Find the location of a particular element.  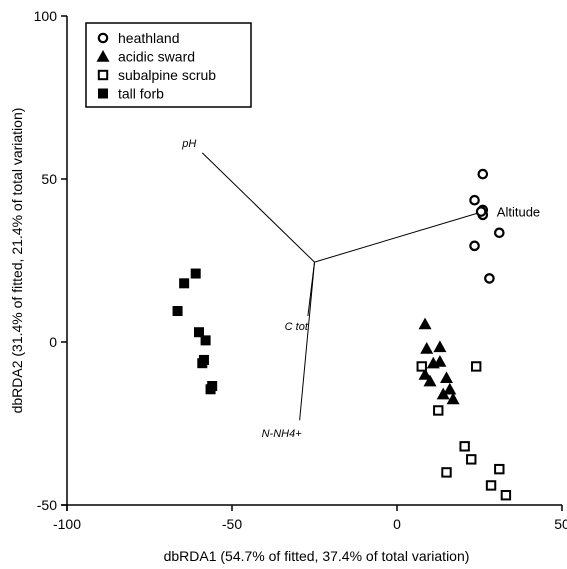

x-tick-label: -50 is located at coordinates (232, 524).